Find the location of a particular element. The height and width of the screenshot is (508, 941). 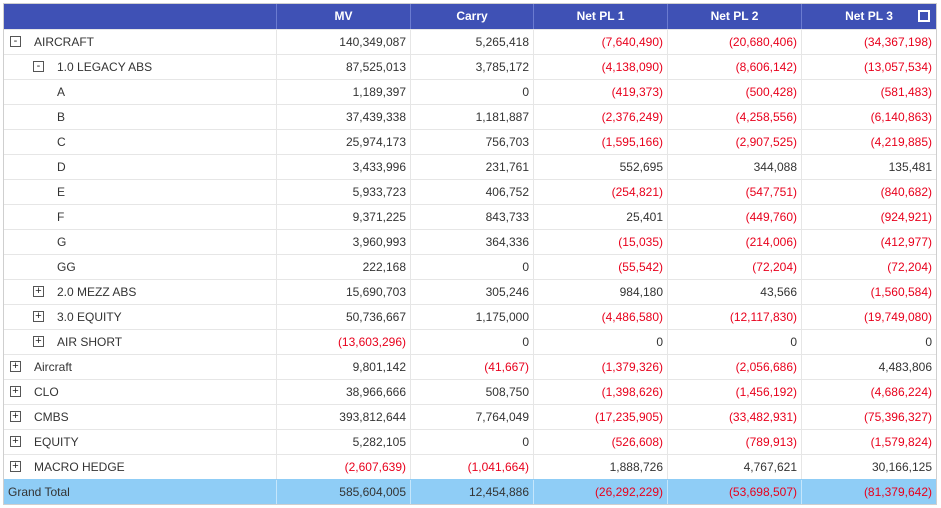

row-label-cell: + CMBS is located at coordinates (140, 417).